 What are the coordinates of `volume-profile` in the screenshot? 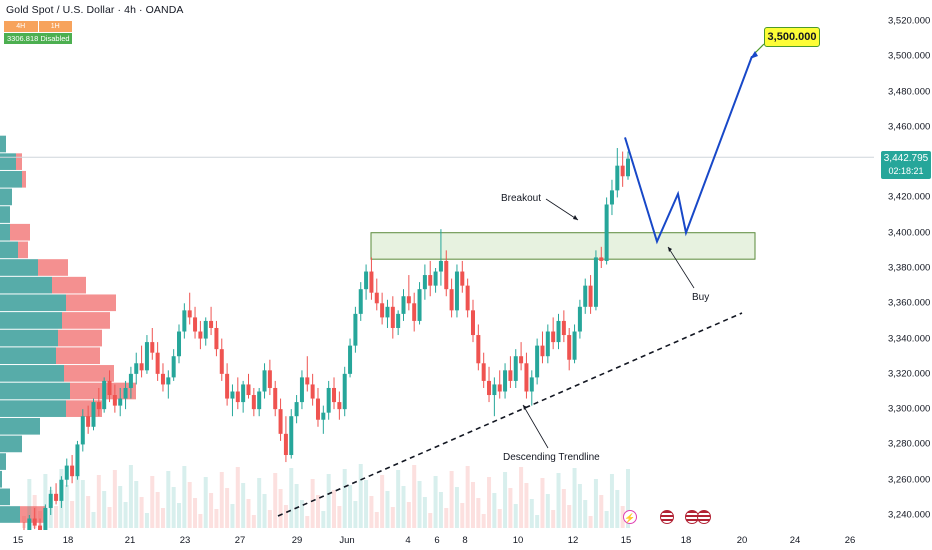 It's located at (68, 329).